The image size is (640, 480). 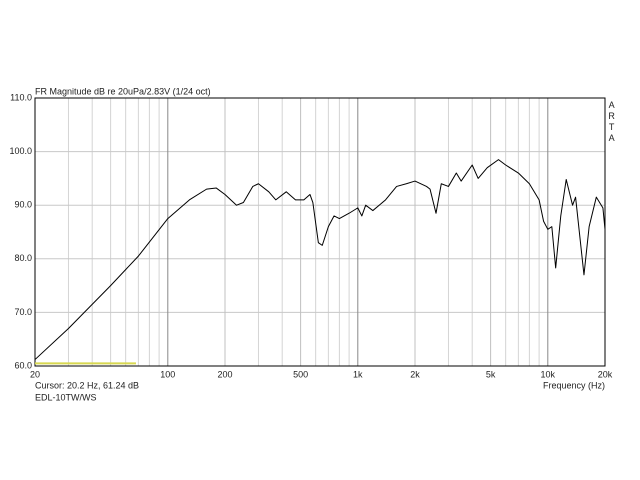 I want to click on x-axis-label: Frequency (Hz), so click(x=574, y=385).